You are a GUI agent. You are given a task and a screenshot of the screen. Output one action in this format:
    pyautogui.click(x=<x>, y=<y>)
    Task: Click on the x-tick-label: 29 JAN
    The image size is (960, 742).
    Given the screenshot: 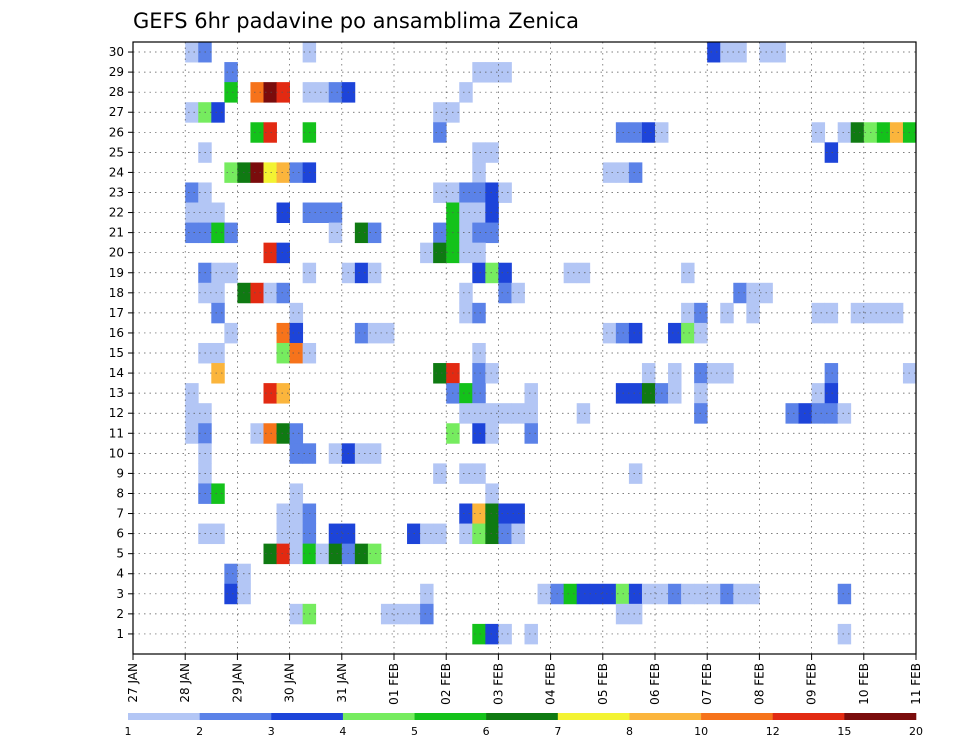 What is the action you would take?
    pyautogui.click(x=237, y=683)
    